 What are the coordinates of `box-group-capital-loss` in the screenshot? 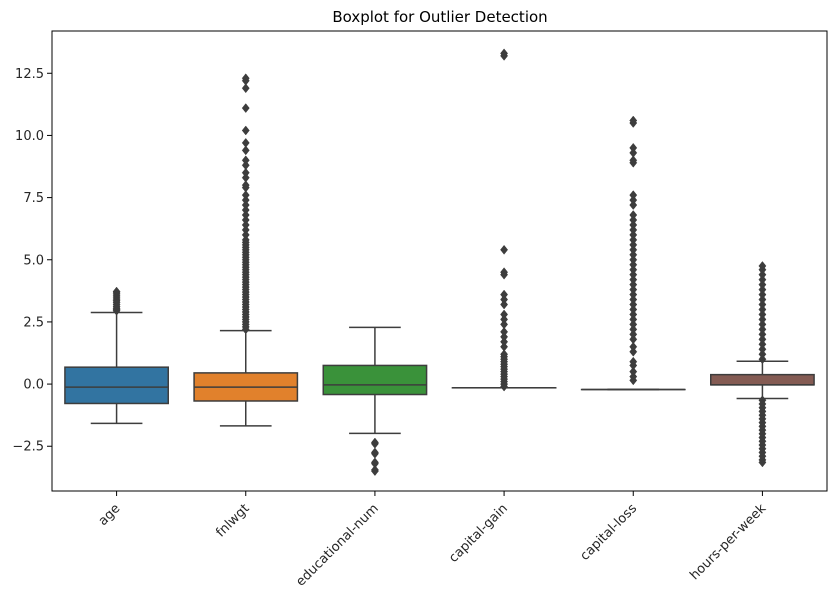 It's located at (633, 253).